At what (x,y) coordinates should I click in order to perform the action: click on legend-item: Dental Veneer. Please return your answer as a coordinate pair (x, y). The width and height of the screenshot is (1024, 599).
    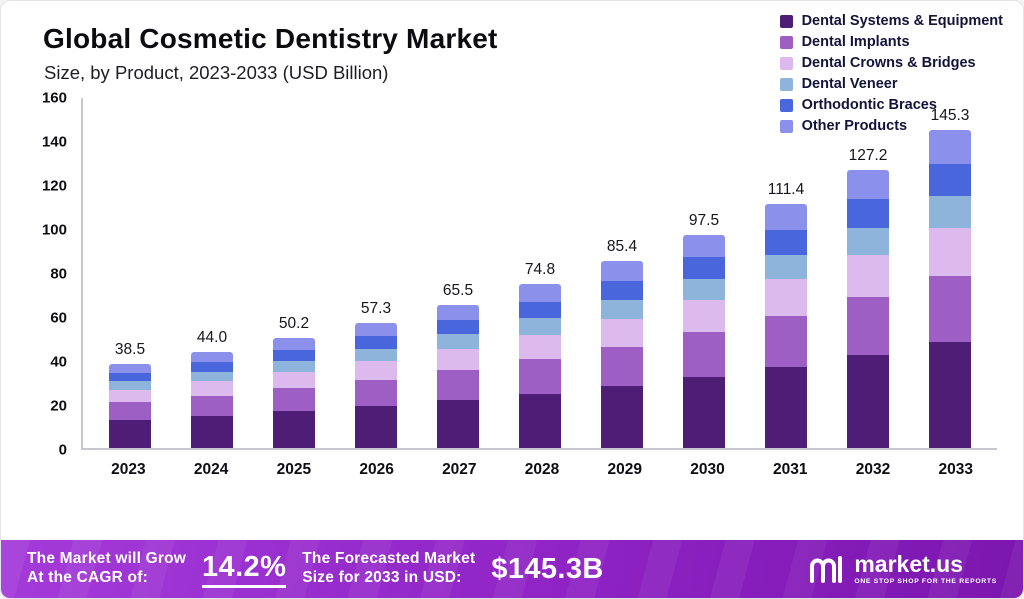
    Looking at the image, I should click on (891, 84).